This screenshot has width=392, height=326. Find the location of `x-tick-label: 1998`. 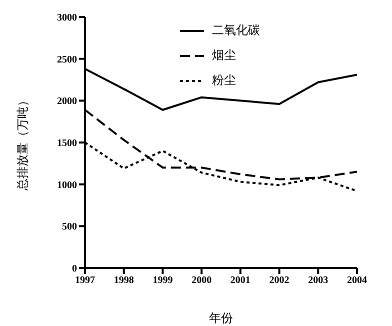

x-tick-label: 1998 is located at coordinates (124, 280).